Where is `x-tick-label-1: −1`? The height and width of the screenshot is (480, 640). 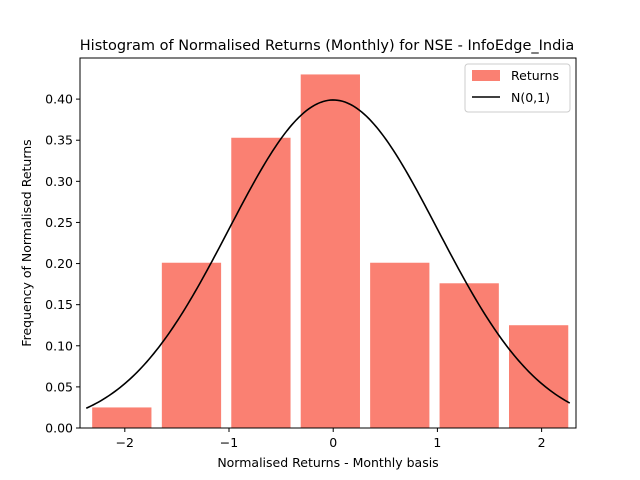 x-tick-label-1: −1 is located at coordinates (229, 442).